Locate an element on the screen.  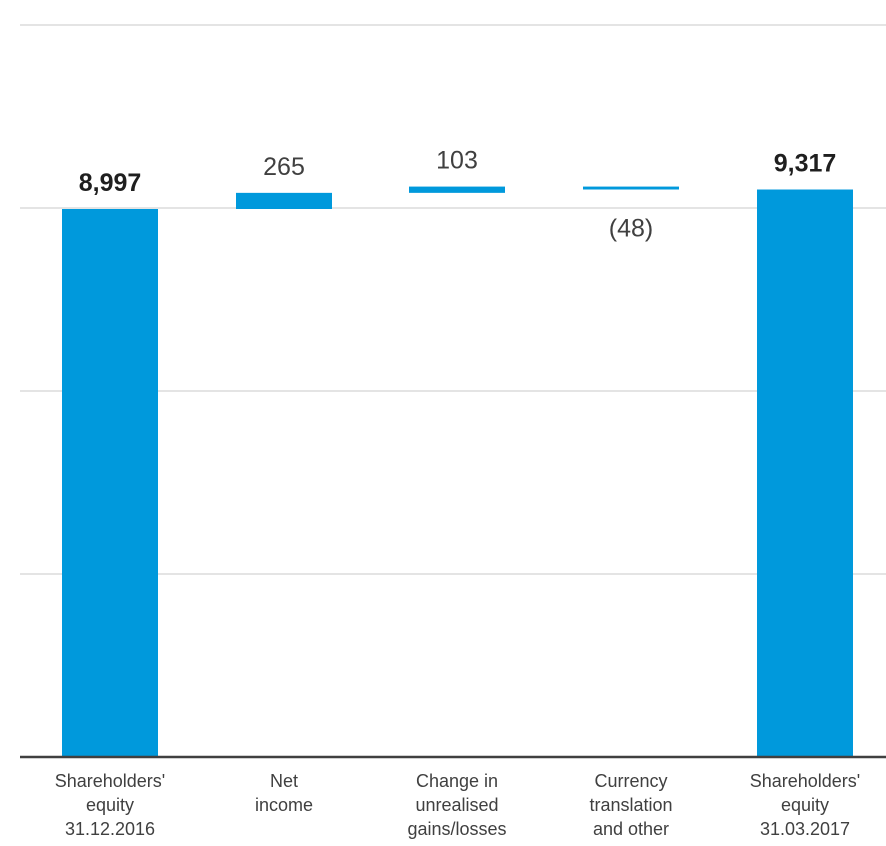
category-label-4-line-2: 31.03.2017 is located at coordinates (805, 829).